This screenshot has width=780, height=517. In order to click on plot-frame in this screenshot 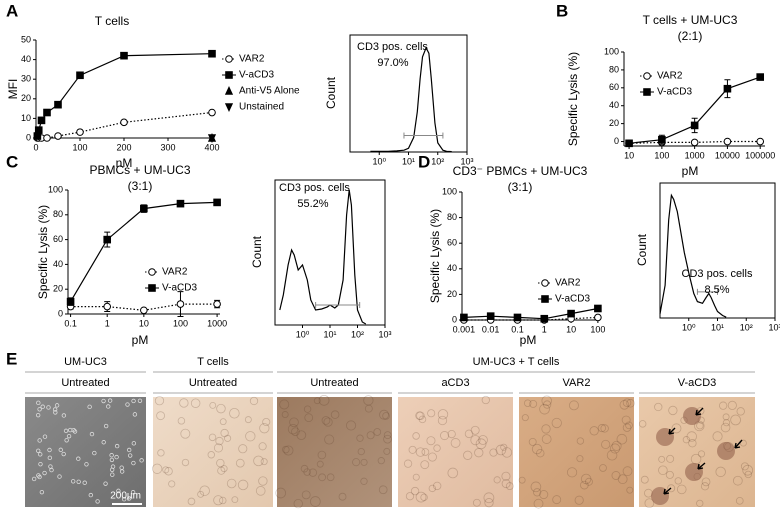, I will do `click(717, 250)`.